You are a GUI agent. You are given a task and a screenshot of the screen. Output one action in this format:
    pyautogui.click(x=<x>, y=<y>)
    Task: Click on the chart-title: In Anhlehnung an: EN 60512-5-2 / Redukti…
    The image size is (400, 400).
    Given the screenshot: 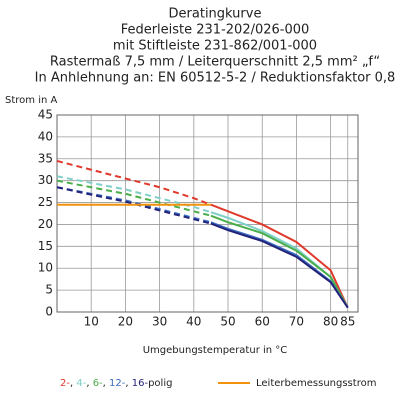 What is the action you would take?
    pyautogui.click(x=215, y=78)
    